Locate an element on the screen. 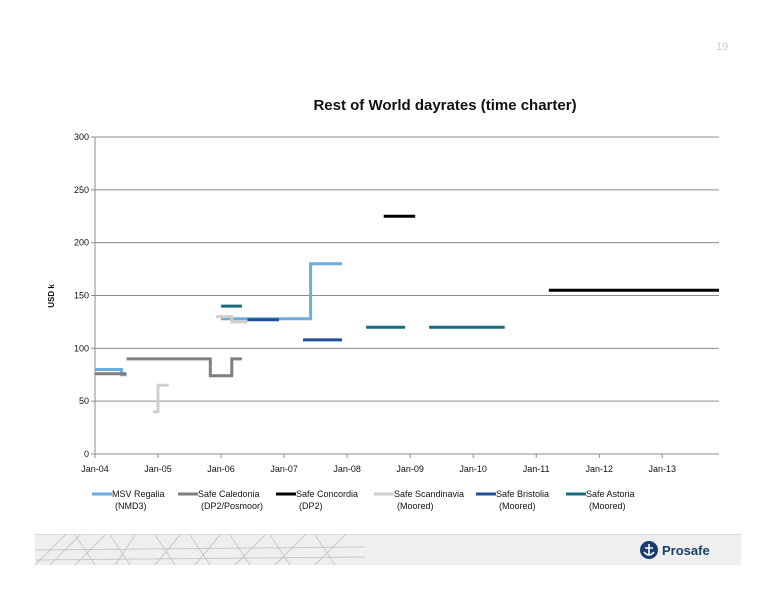 Image resolution: width=776 pixels, height=600 pixels. x-tick-label: Jan-07 is located at coordinates (284, 469).